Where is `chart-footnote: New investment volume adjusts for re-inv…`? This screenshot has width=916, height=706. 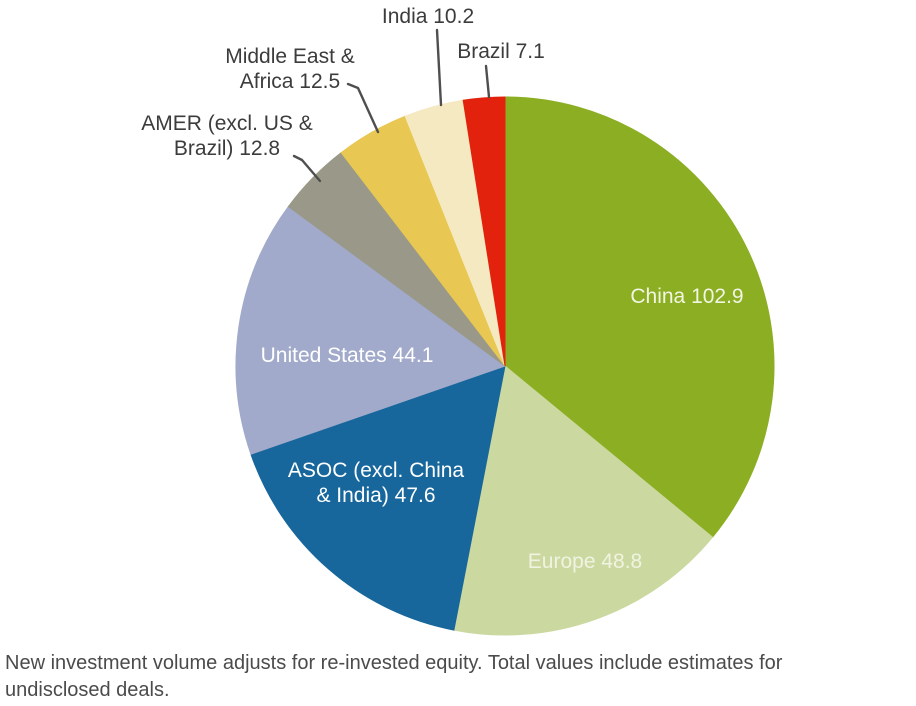 chart-footnote: New investment volume adjusts for re-inv… is located at coordinates (394, 676).